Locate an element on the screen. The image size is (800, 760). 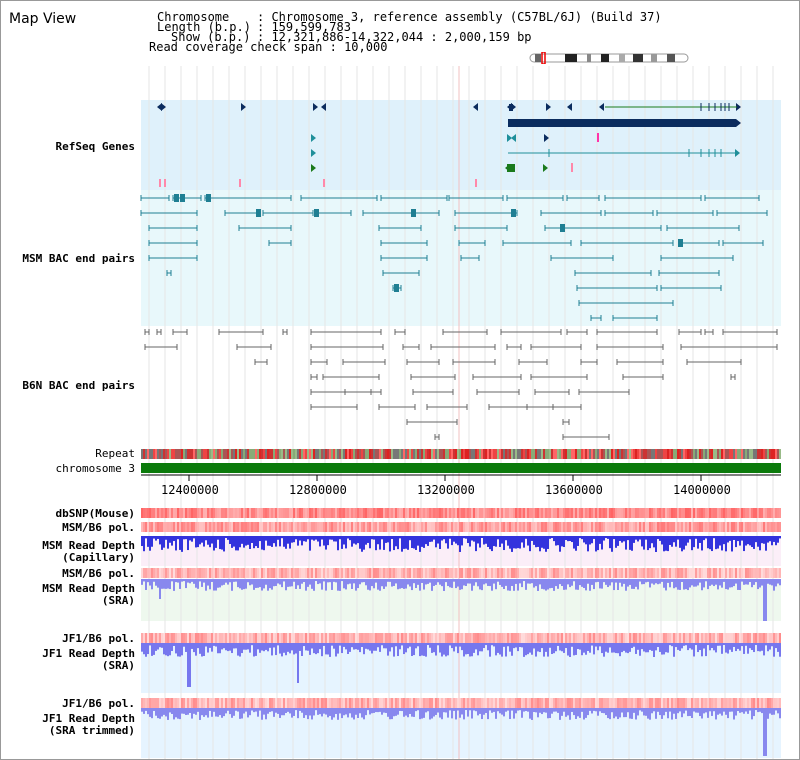
chromosome-ideogram is located at coordinates (610, 58).